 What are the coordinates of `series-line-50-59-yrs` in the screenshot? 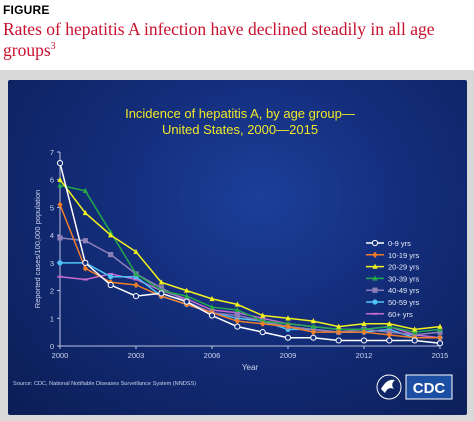 It's located at (250, 300).